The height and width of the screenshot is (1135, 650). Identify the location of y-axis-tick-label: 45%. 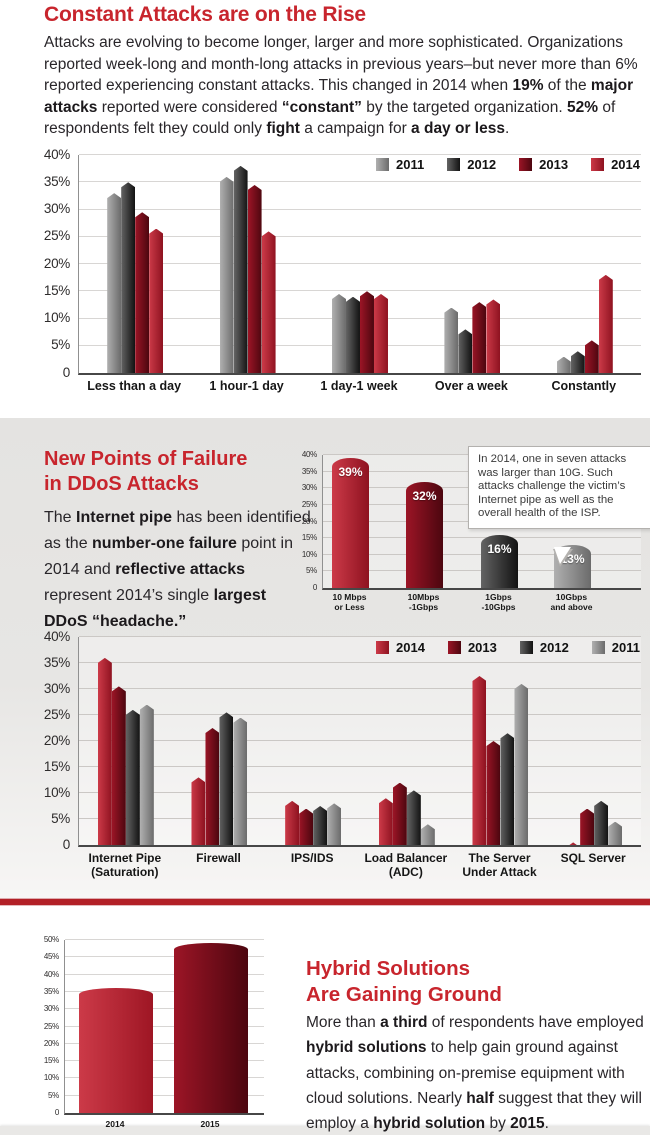
(51, 957).